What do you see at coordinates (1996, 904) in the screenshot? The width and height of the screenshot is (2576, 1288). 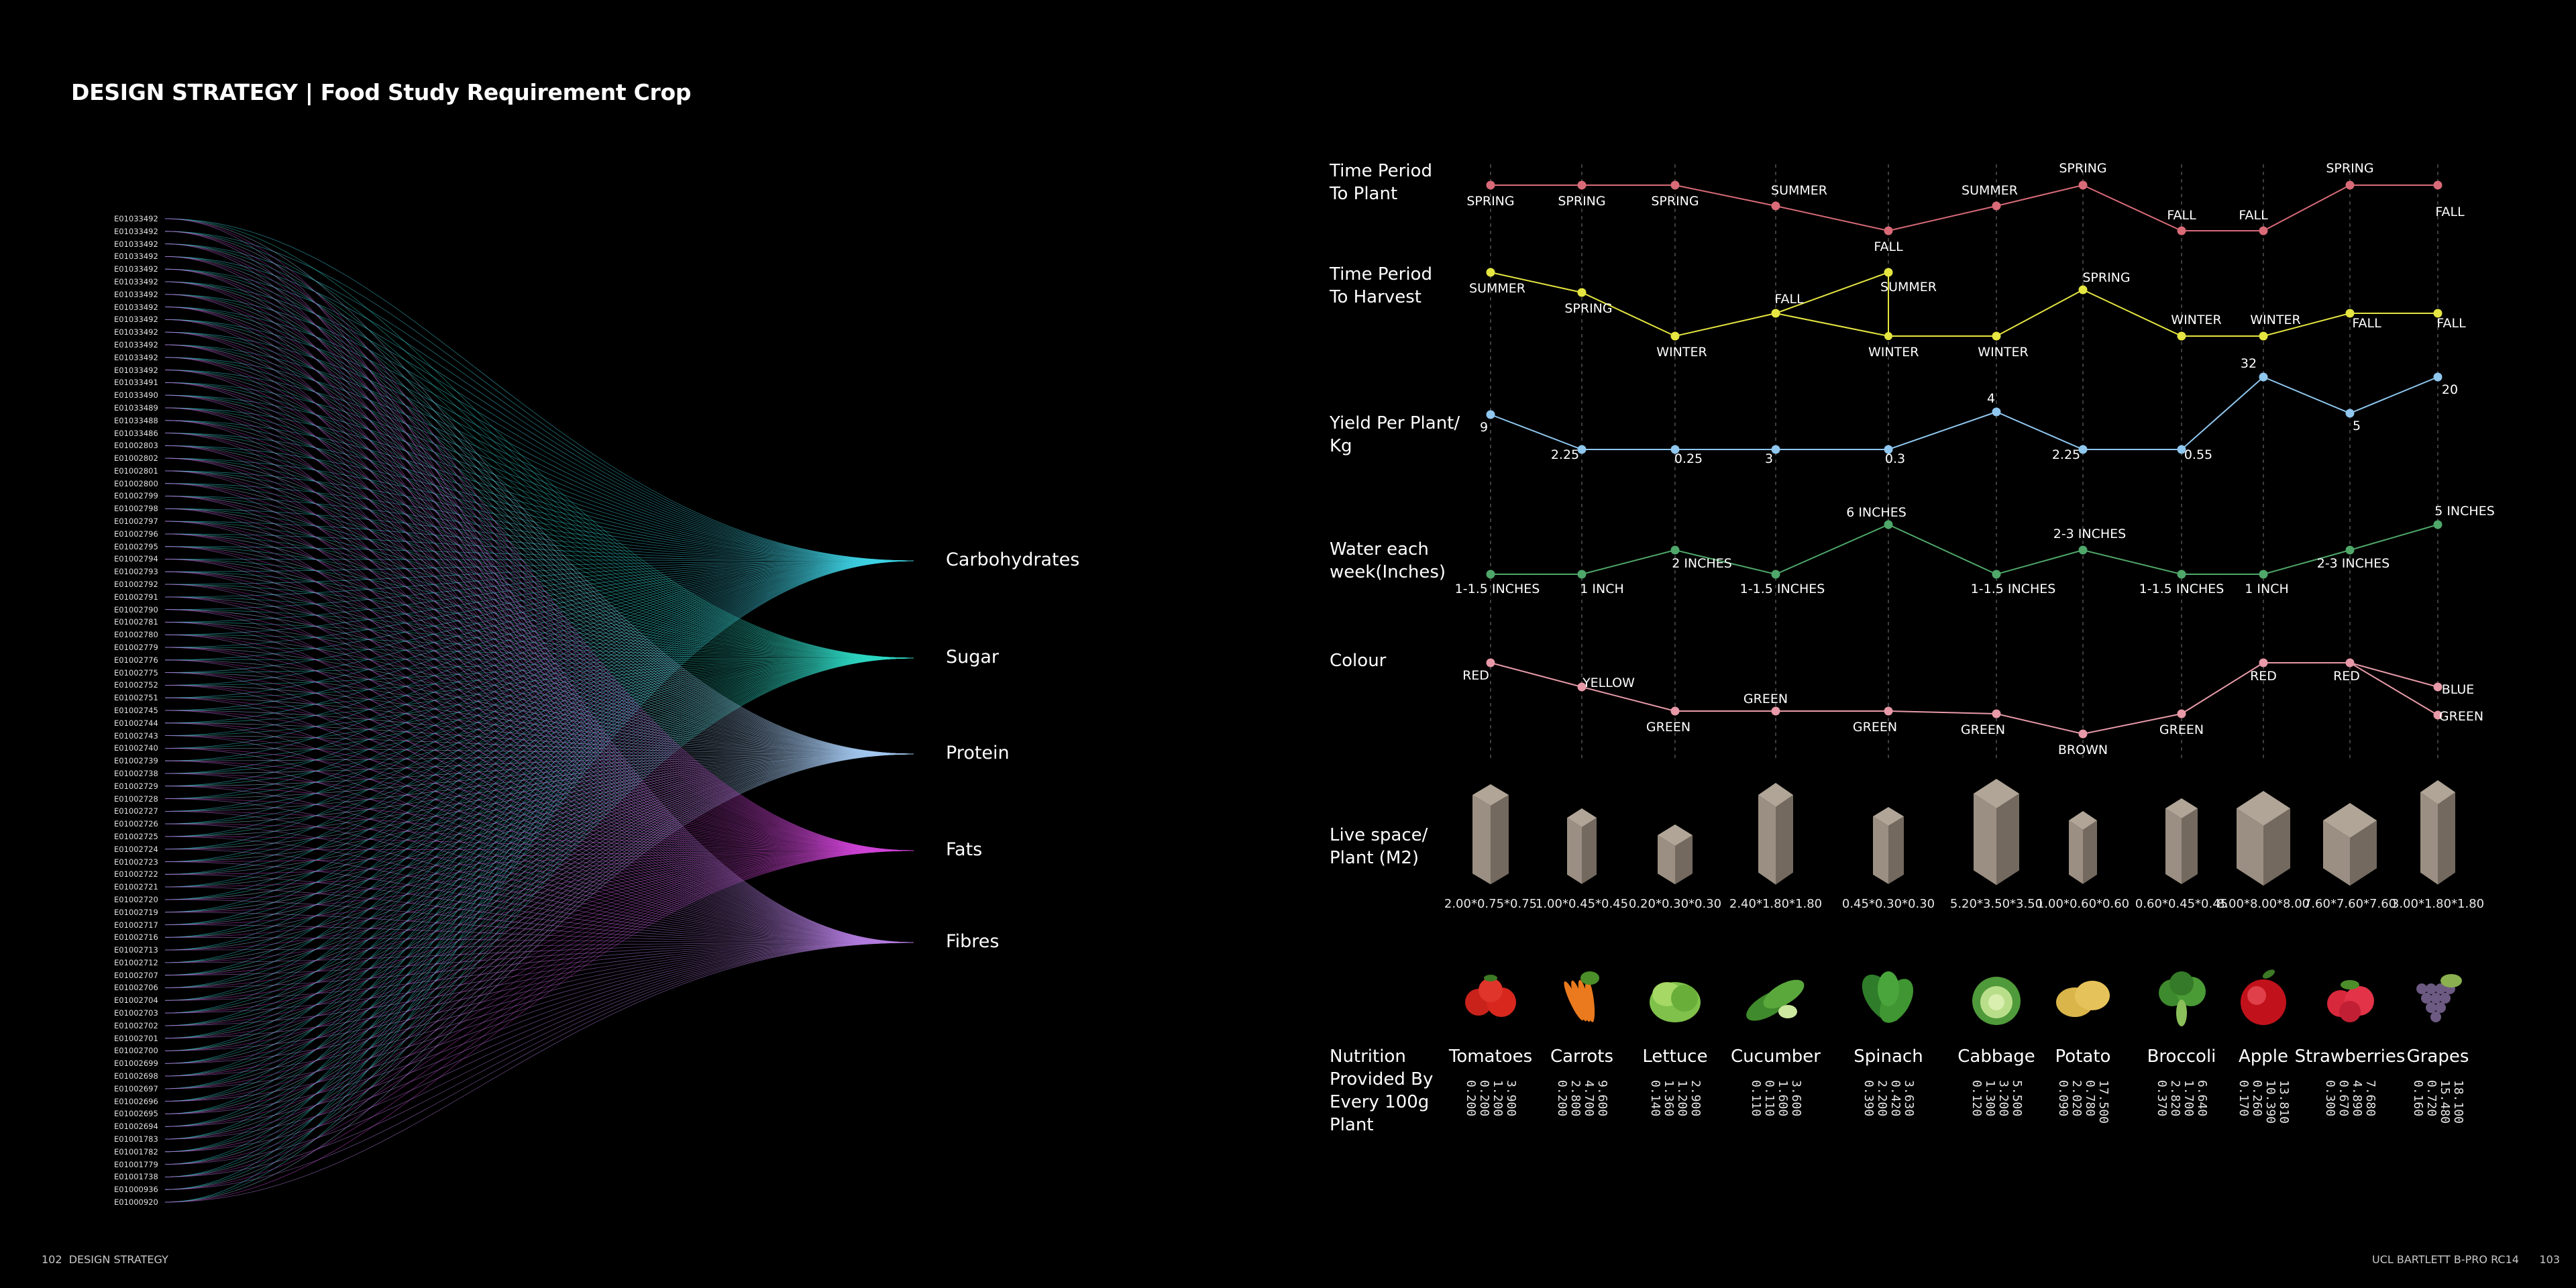 I see `space-dimension: 5.20*3.50*3.50` at bounding box center [1996, 904].